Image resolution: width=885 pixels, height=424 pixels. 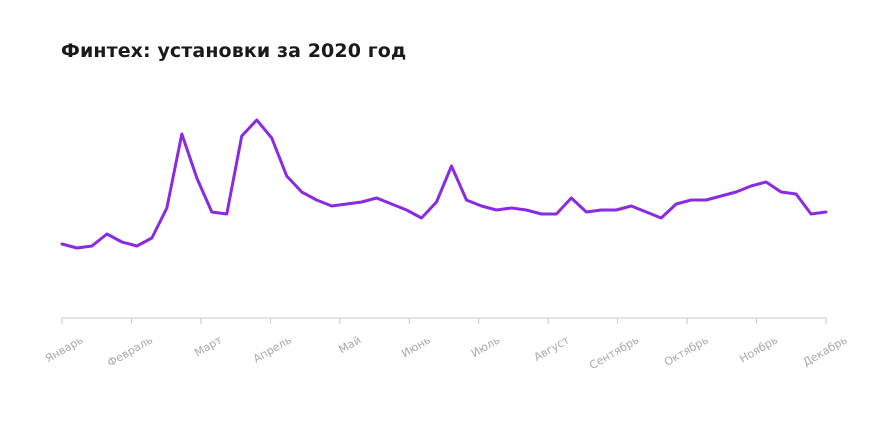 What do you see at coordinates (234, 51) in the screenshot?
I see `chart-title: Финтех: установки за 2020 год` at bounding box center [234, 51].